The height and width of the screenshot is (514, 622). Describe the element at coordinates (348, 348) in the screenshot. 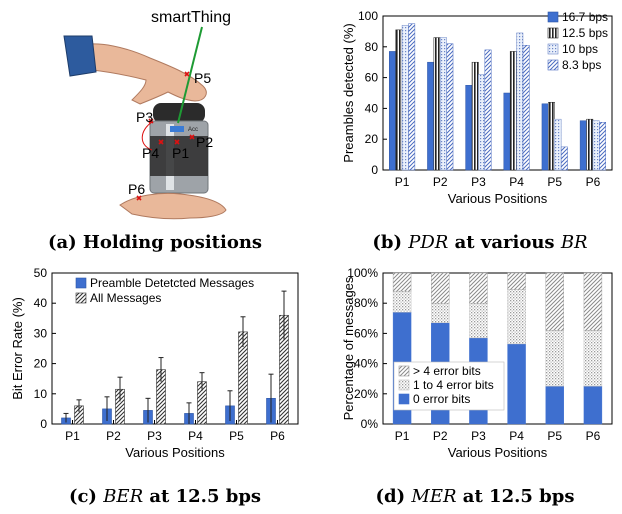

I see `y-axis-label: Percentage of messages` at that location.